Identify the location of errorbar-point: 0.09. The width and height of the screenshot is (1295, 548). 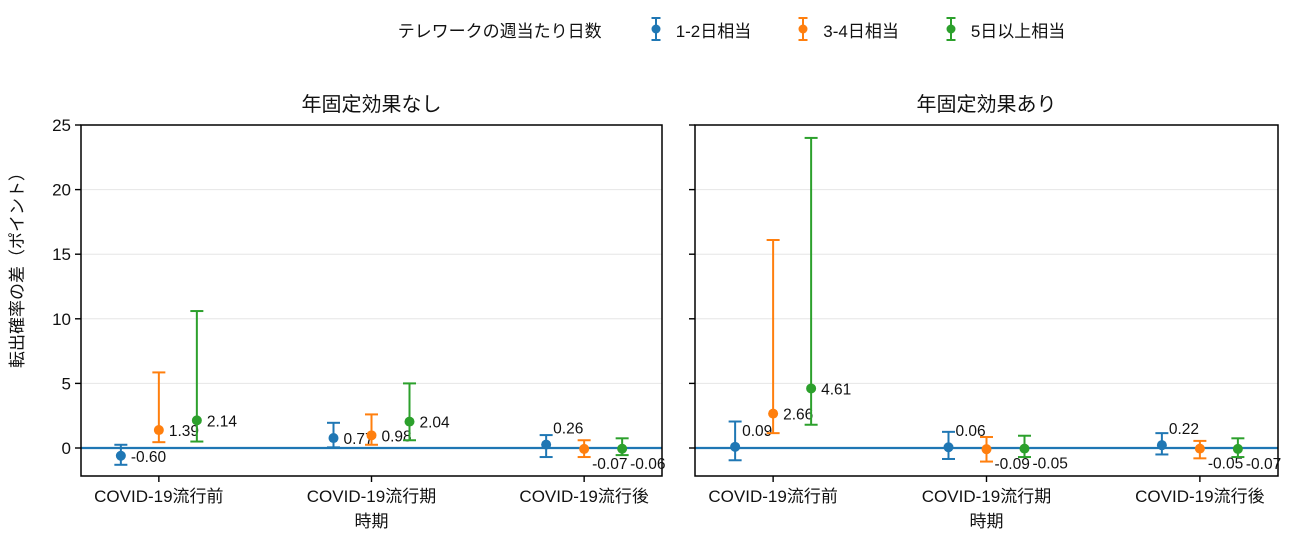
(750, 441).